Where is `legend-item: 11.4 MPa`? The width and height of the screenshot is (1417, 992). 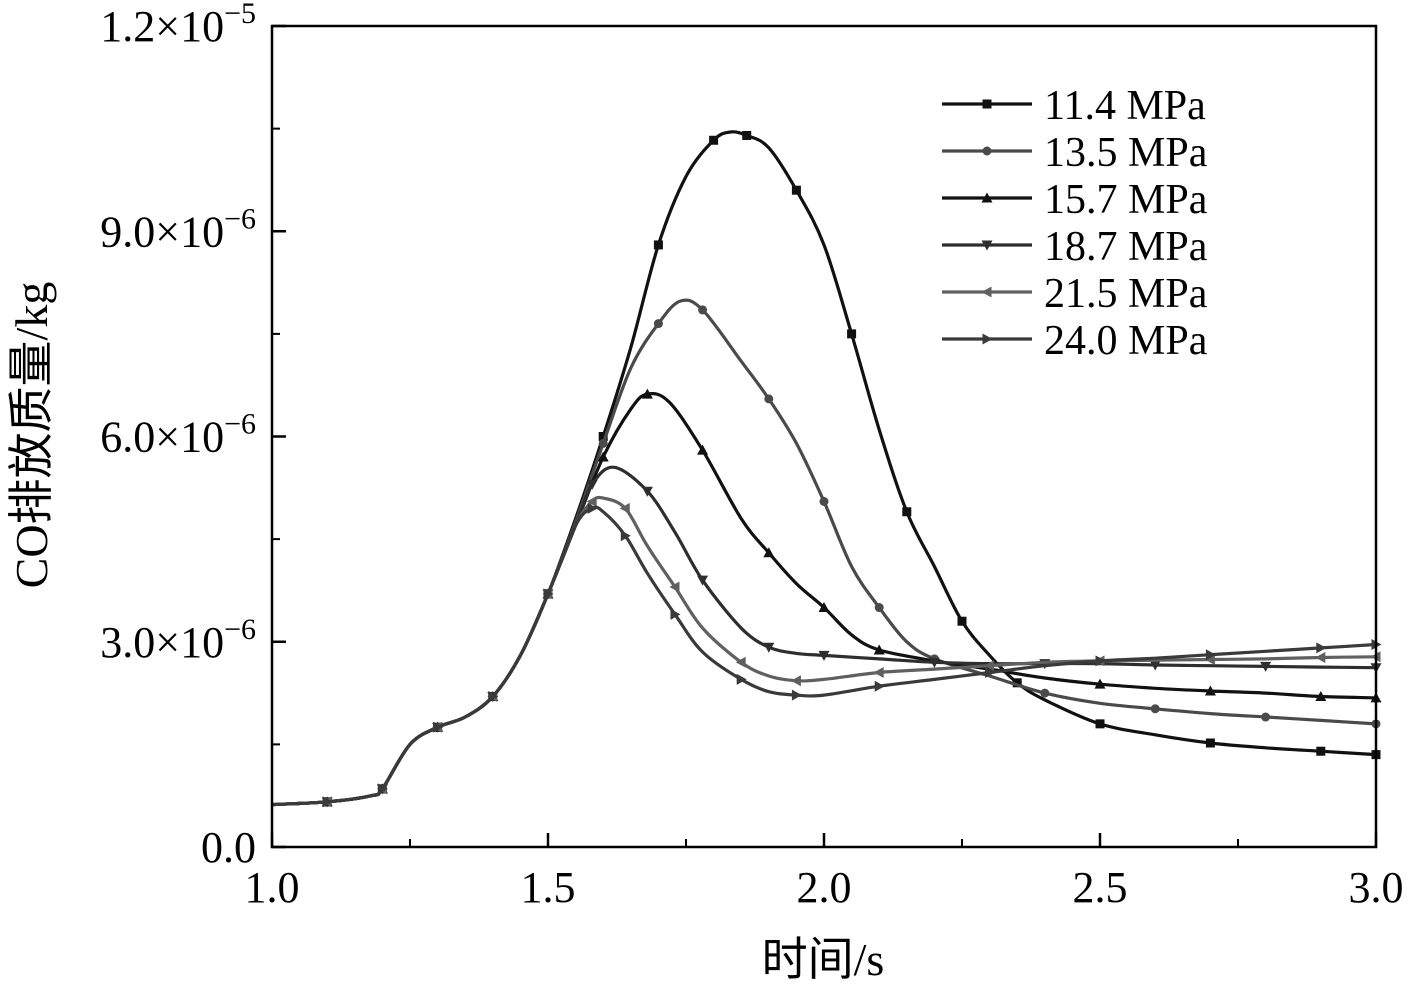
legend-item: 11.4 MPa is located at coordinates (1074, 106).